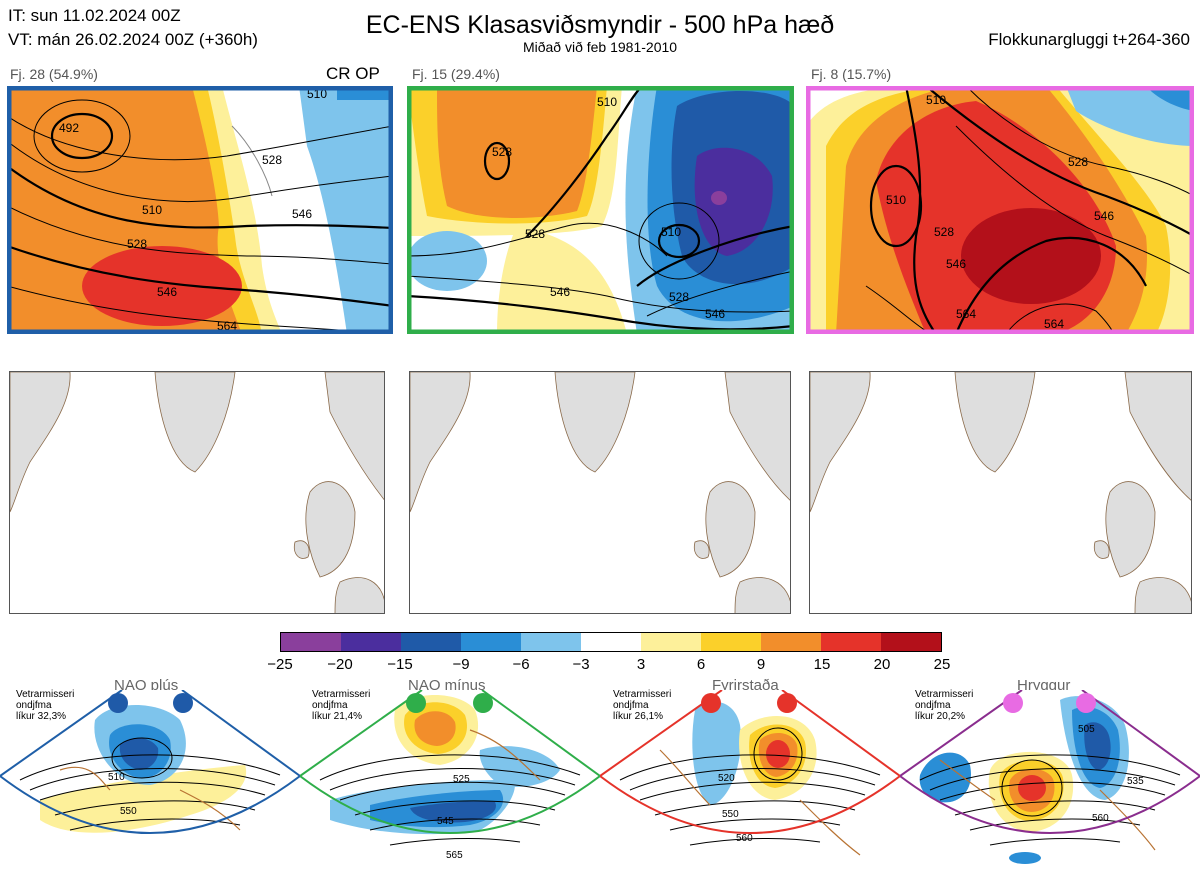 This screenshot has width=1200, height=871. What do you see at coordinates (454, 855) in the screenshot?
I see `contour-label: 565` at bounding box center [454, 855].